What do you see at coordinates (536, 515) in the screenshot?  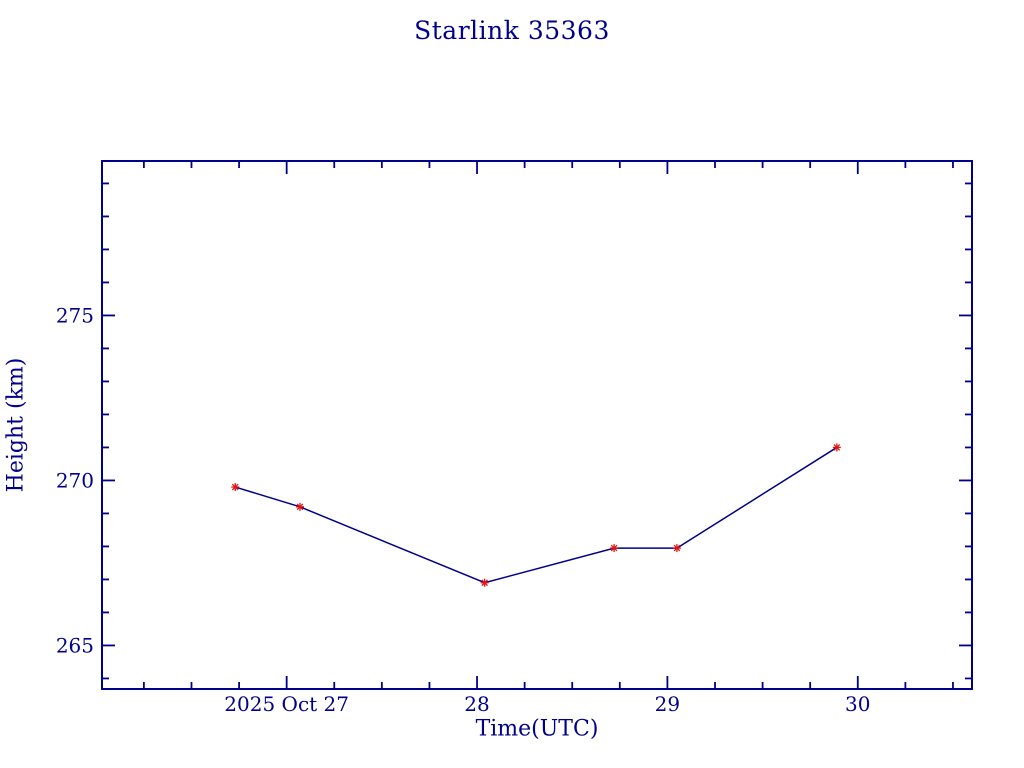 I see `series-line` at bounding box center [536, 515].